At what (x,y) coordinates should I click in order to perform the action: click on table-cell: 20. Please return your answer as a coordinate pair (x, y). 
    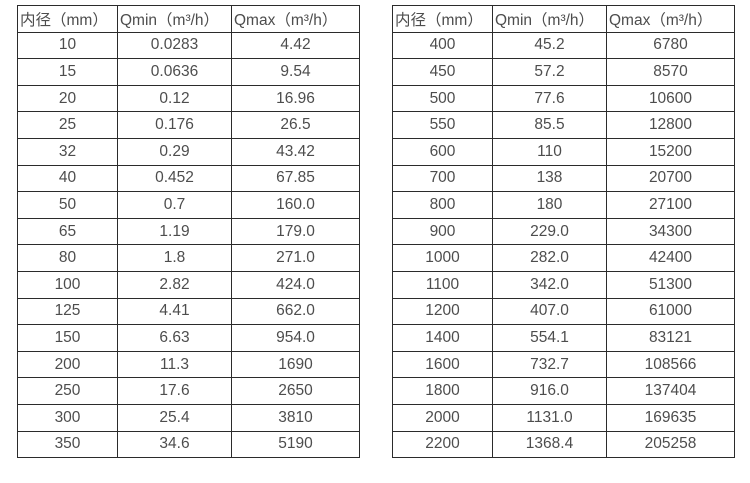
    Looking at the image, I should click on (67, 98).